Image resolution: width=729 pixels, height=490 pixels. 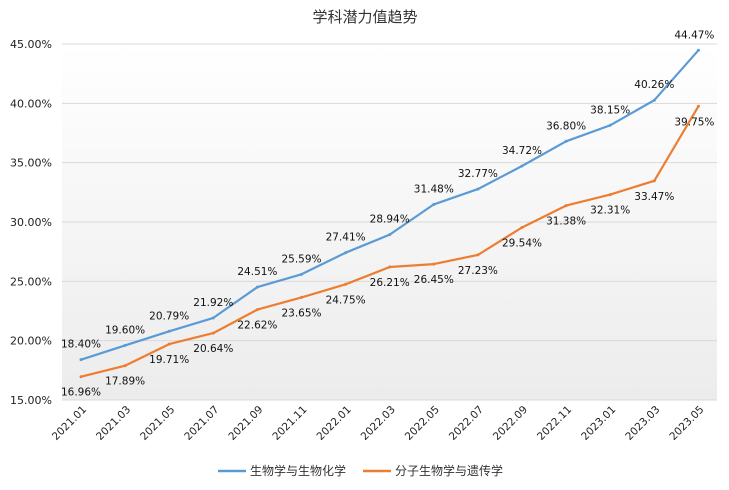 What do you see at coordinates (654, 197) in the screenshot?
I see `data-label: 33.47%` at bounding box center [654, 197].